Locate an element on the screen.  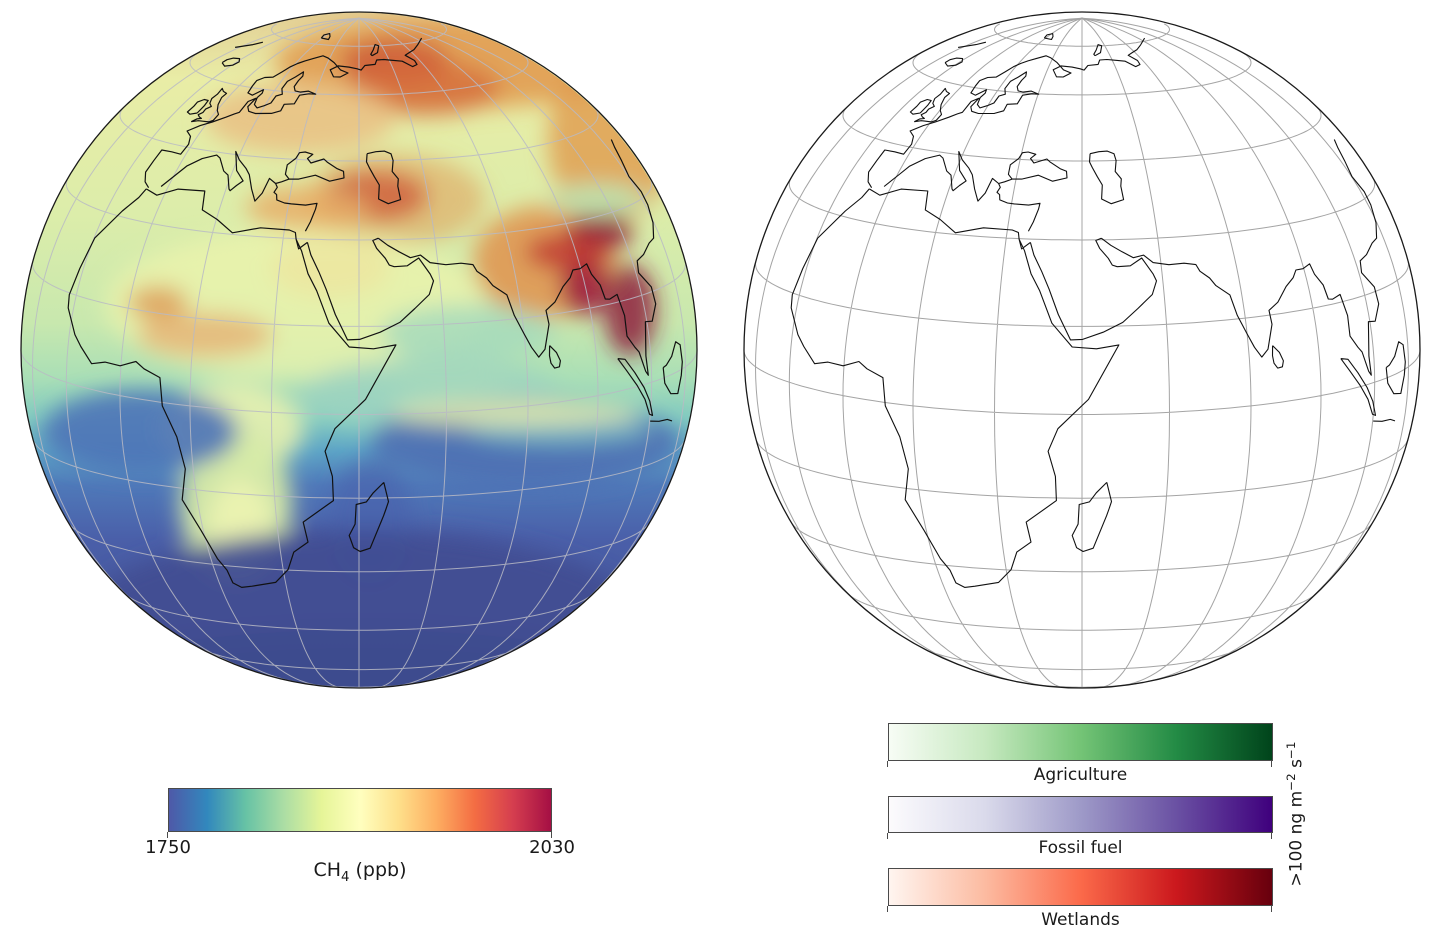
agriculture-colorbar-tick-right is located at coordinates (1272, 764).